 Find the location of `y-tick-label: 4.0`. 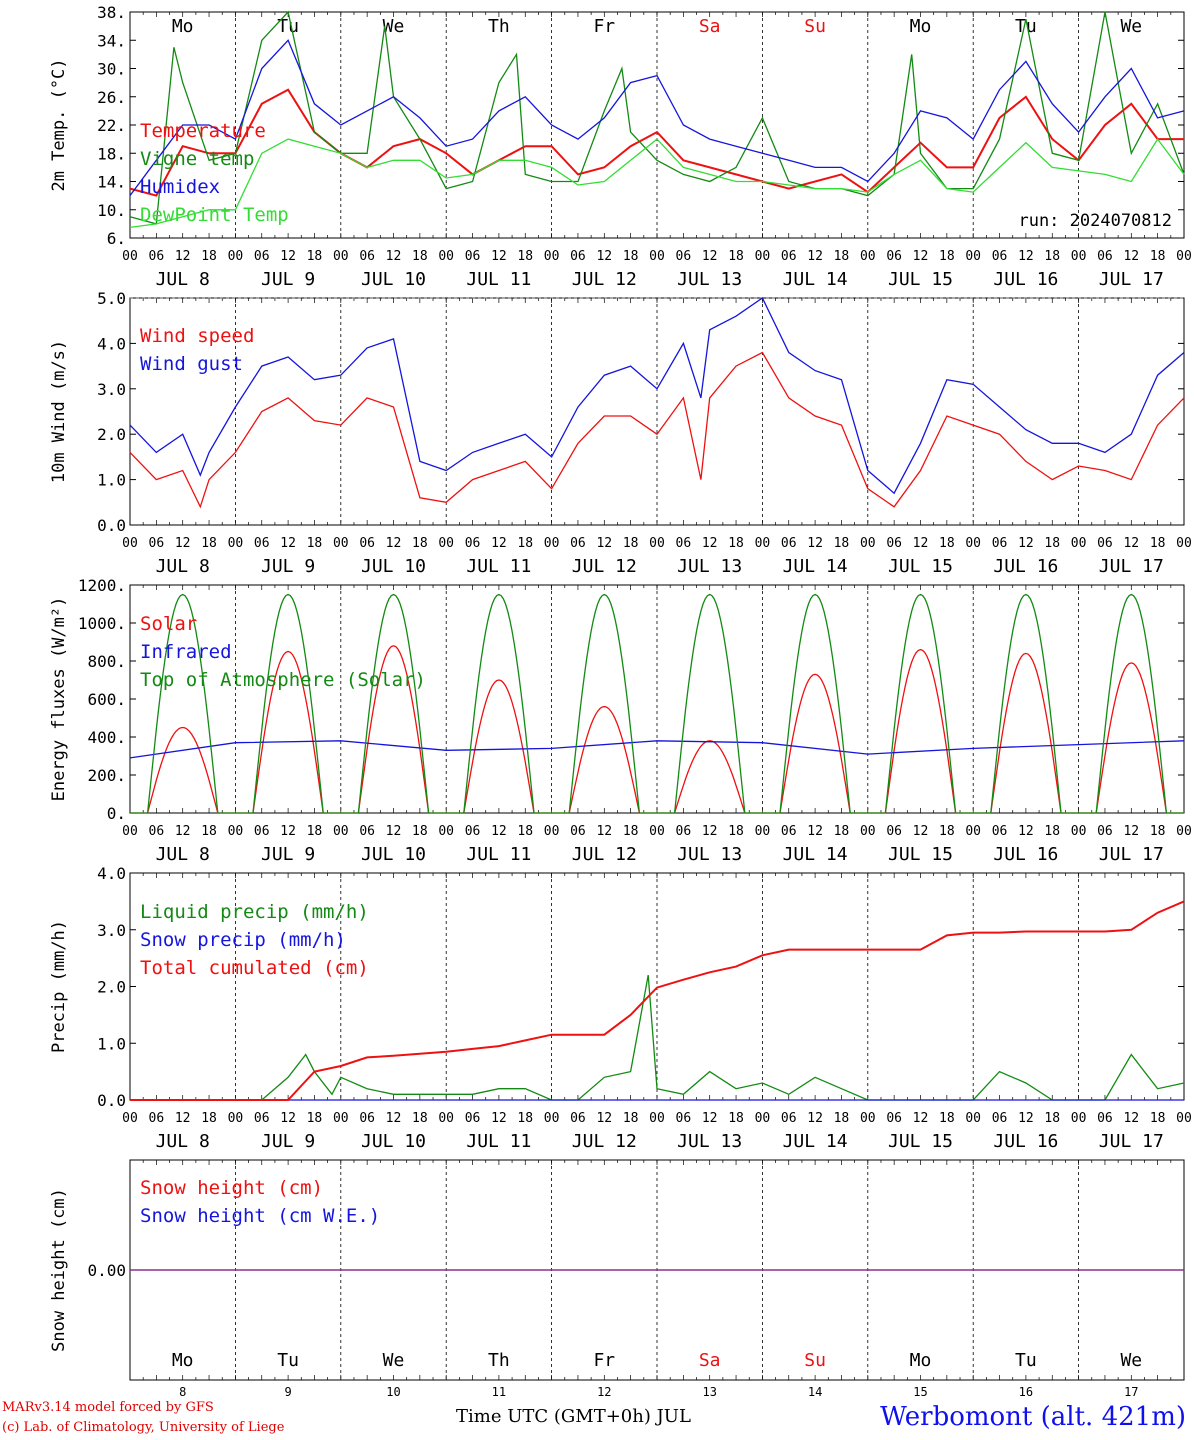

y-tick-label: 4.0 is located at coordinates (111, 343).